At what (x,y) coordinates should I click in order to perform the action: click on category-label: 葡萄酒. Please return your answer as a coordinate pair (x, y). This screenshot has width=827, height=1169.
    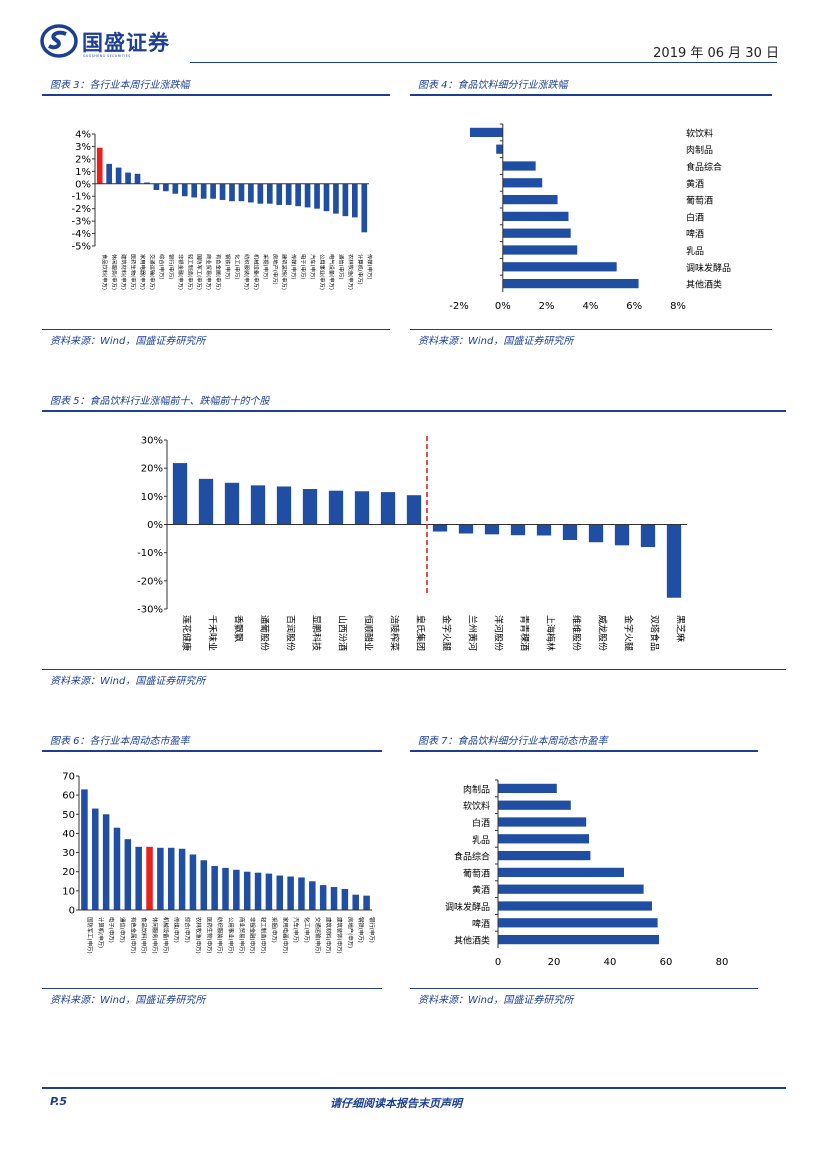
    Looking at the image, I should click on (699, 201).